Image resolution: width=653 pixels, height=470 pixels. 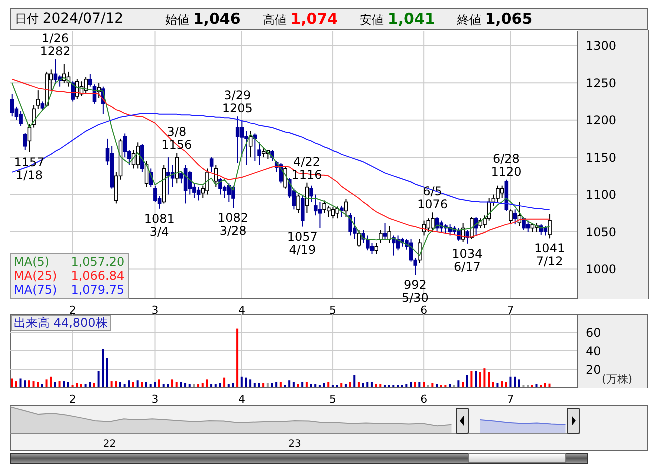 What do you see at coordinates (295, 444) in the screenshot?
I see `x-tick-label: 23` at bounding box center [295, 444].